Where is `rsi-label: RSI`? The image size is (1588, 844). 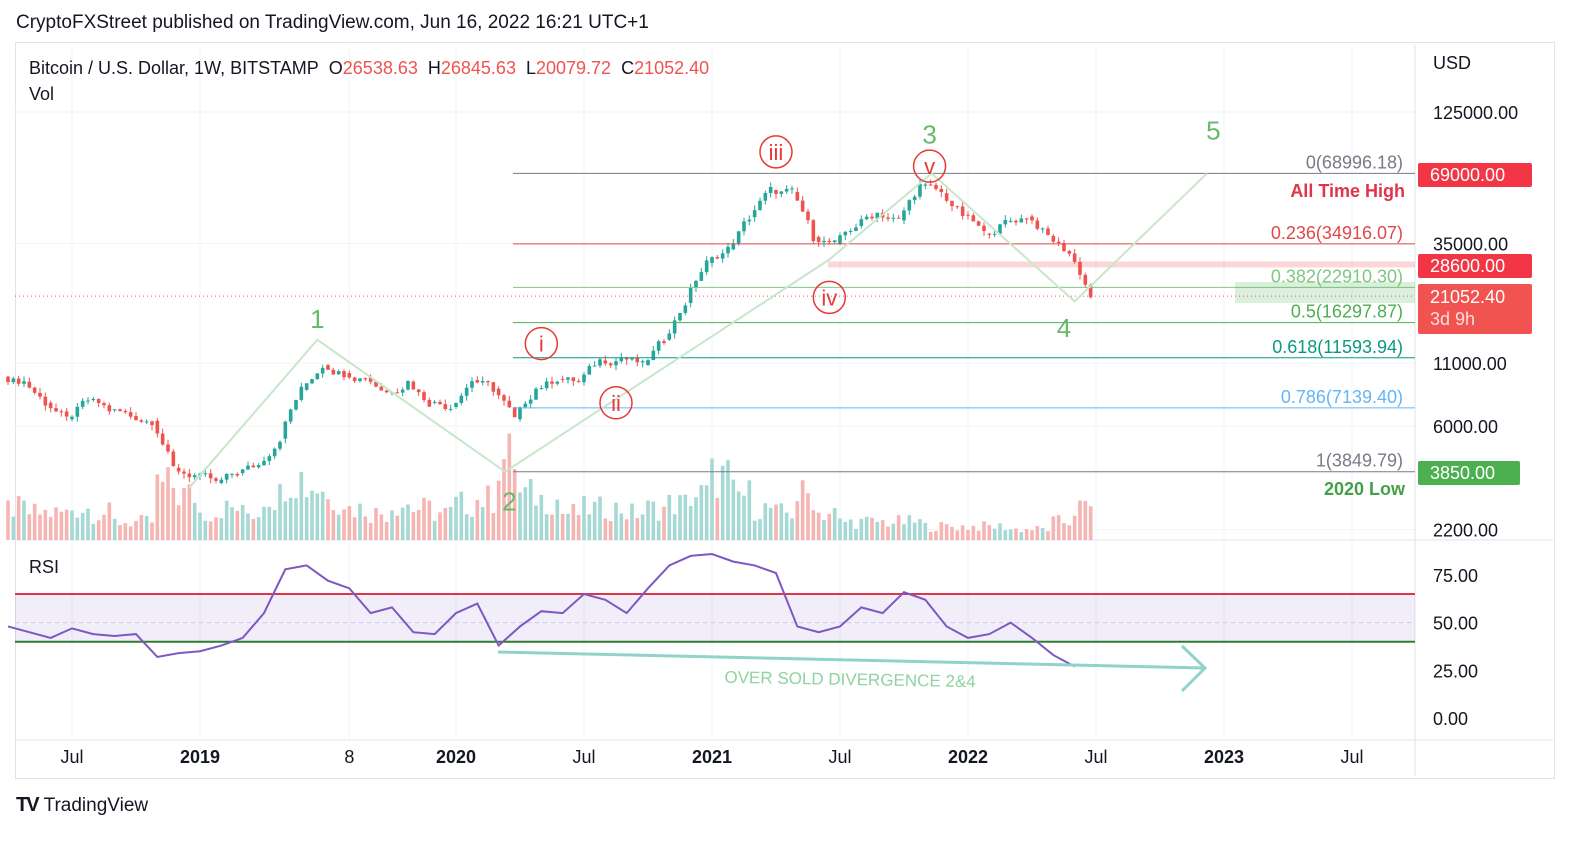 rsi-label: RSI is located at coordinates (44, 567).